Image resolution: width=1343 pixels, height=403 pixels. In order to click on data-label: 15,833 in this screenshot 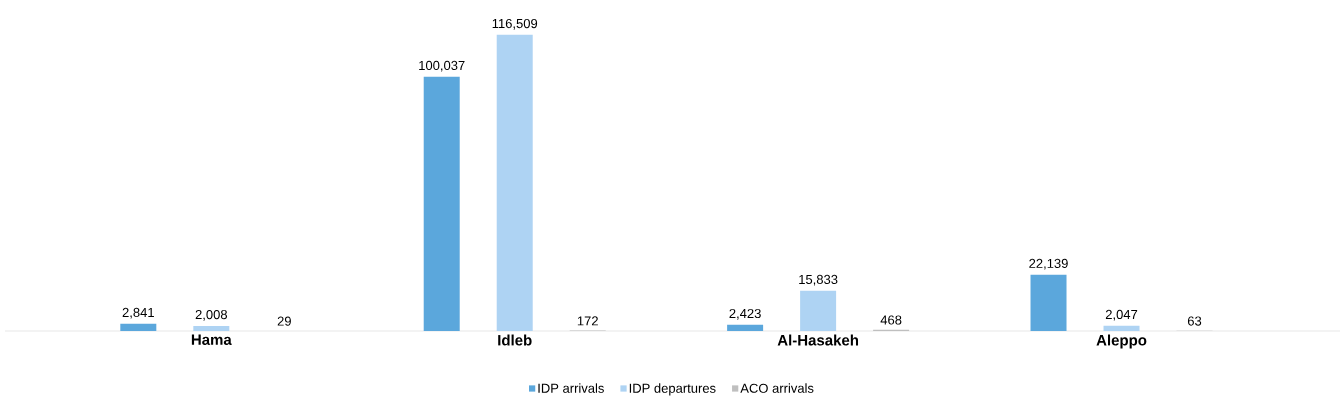, I will do `click(818, 280)`.